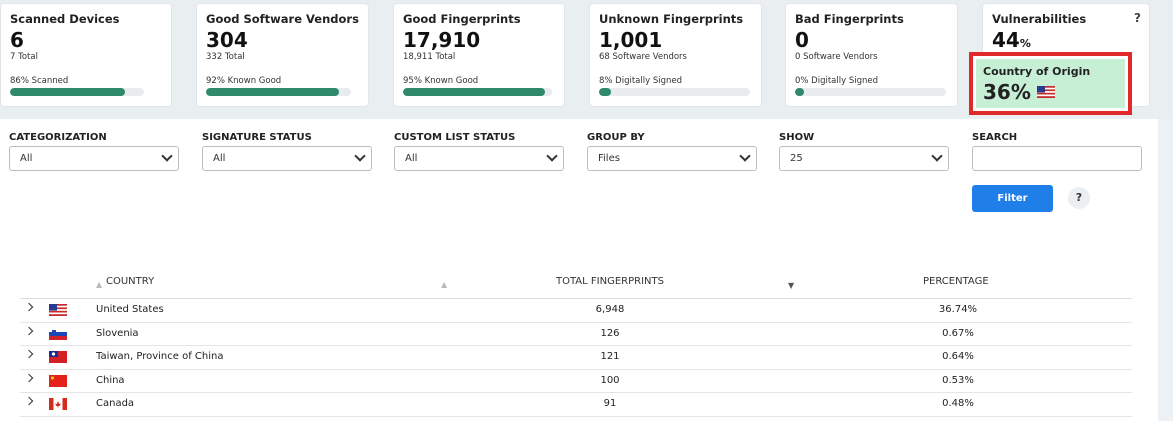 The image size is (1173, 421). Describe the element at coordinates (641, 81) in the screenshot. I see `progress-label: 8% Digitally Signed` at that location.